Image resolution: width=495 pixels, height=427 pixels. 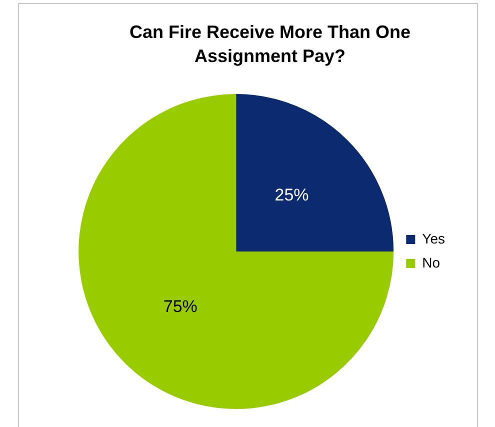 What do you see at coordinates (291, 195) in the screenshot?
I see `data-label: 25%` at bounding box center [291, 195].